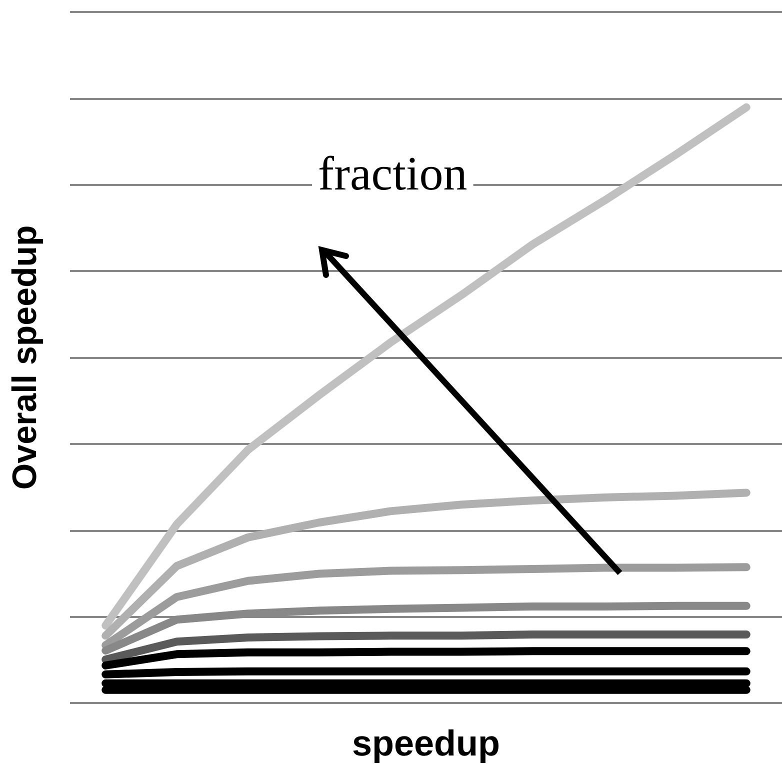 The width and height of the screenshot is (782, 766). What do you see at coordinates (25, 357) in the screenshot?
I see `y-axis-title: Overall speedup` at bounding box center [25, 357].